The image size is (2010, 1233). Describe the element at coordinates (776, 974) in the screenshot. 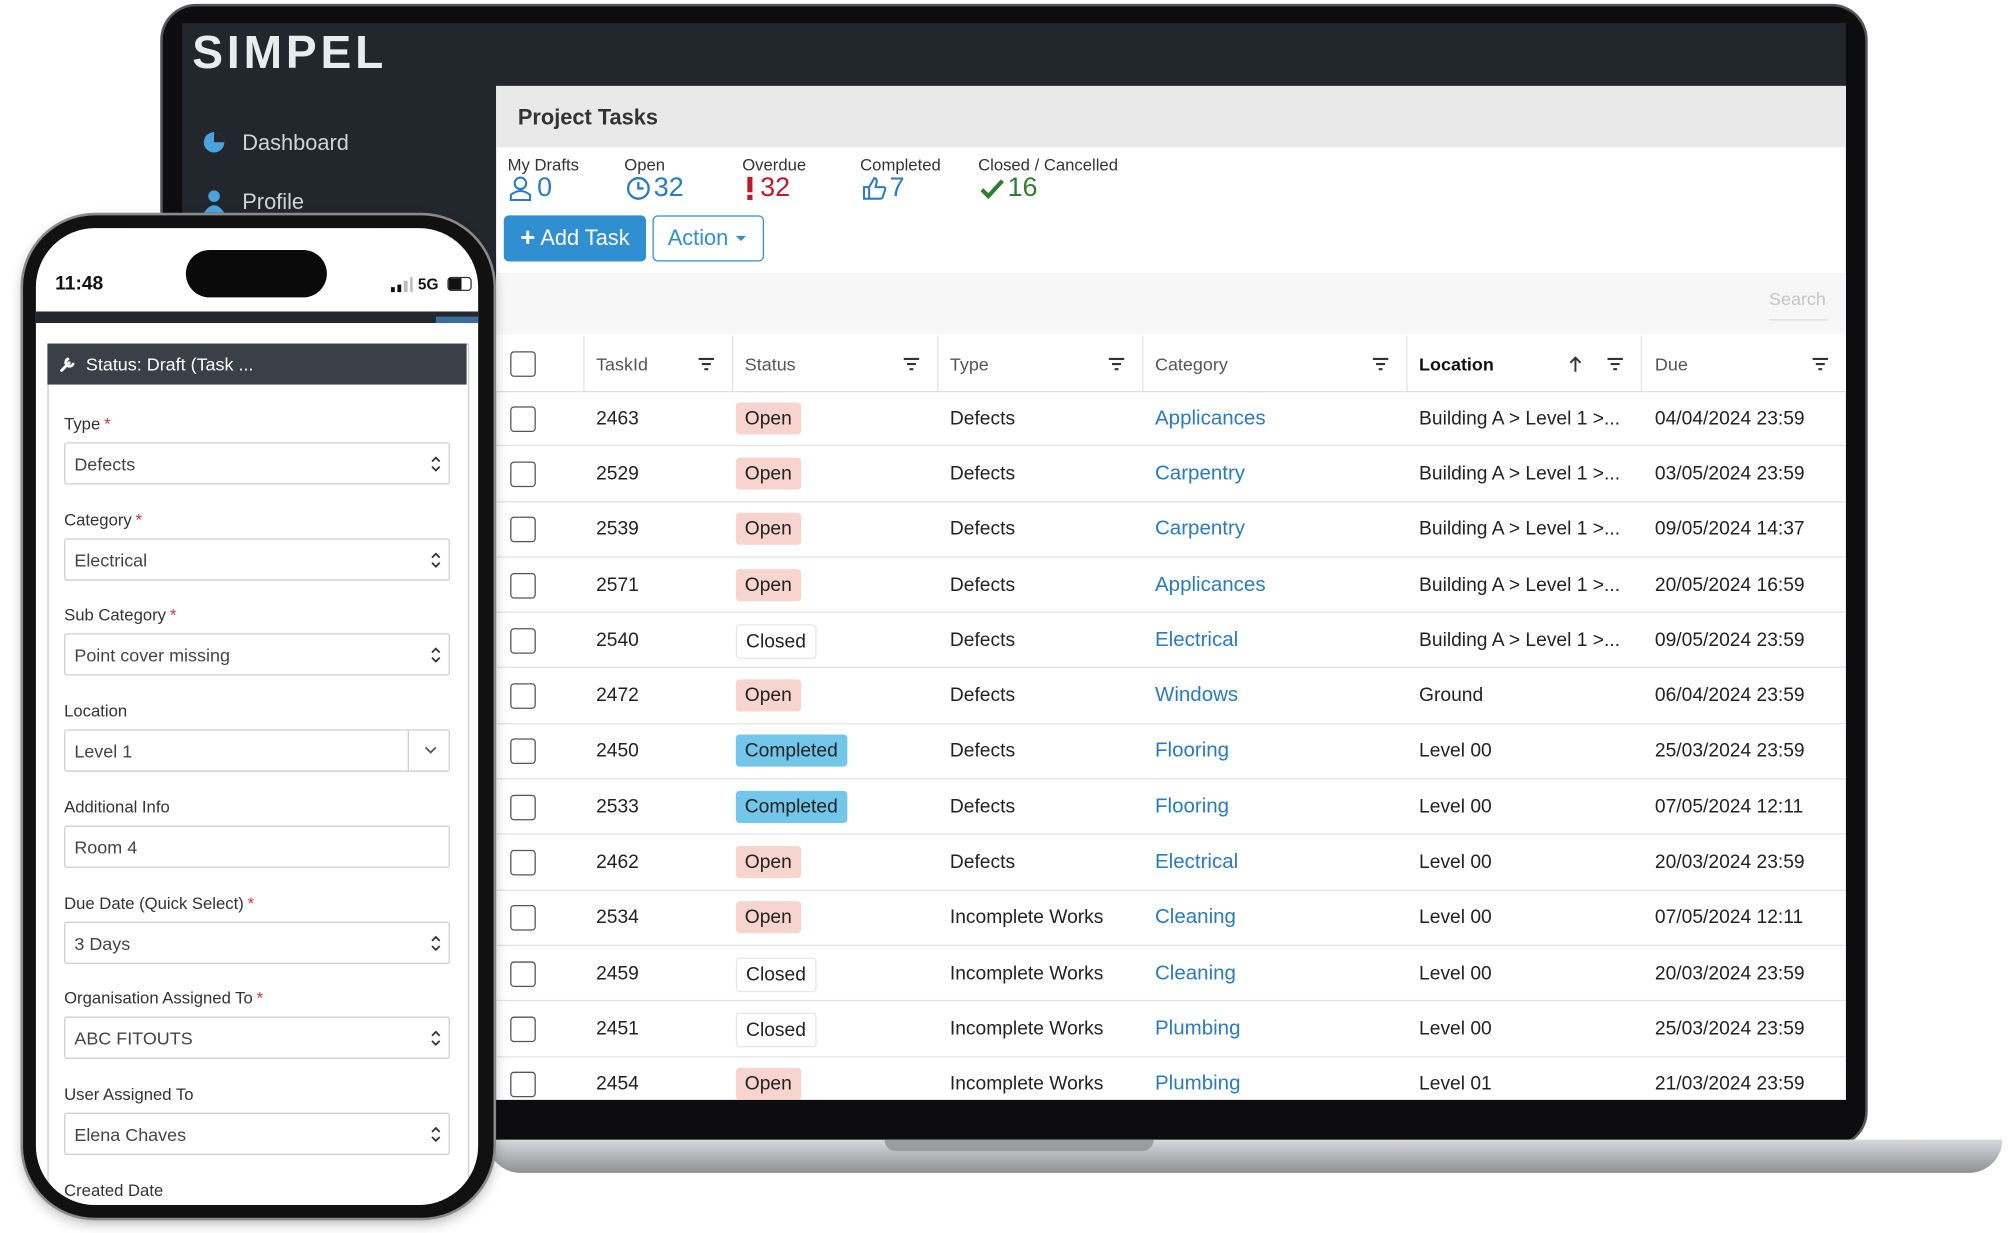

I see `status-badge: Closed` at that location.